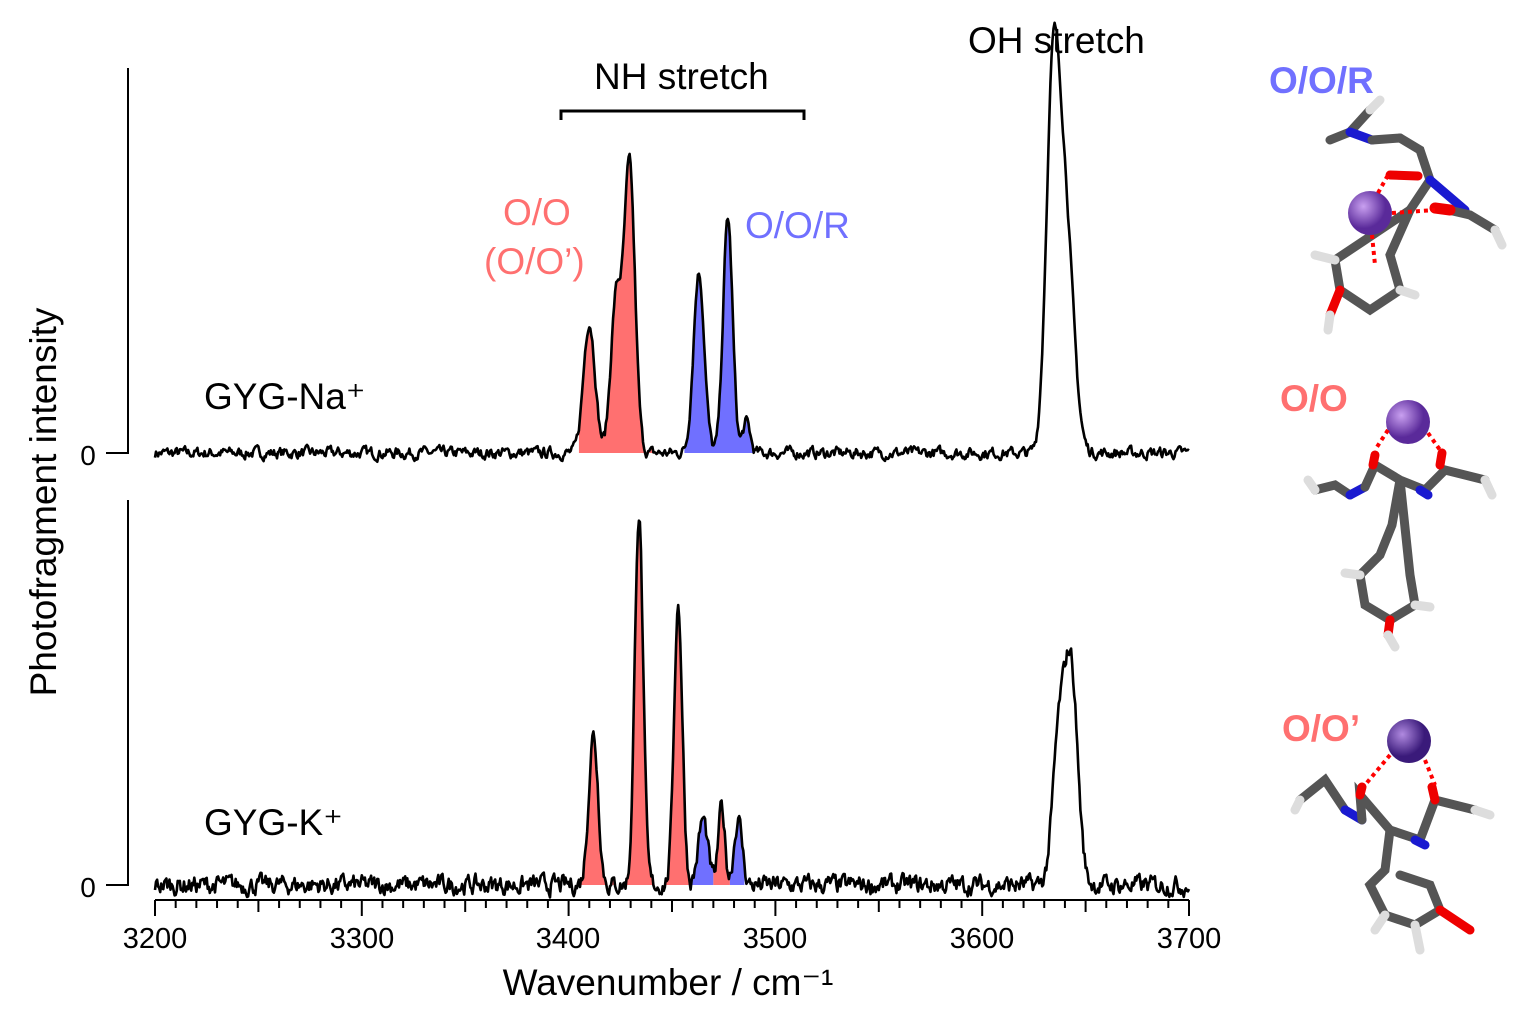  Describe the element at coordinates (672, 939) in the screenshot. I see `x-tick-labels: 3200 3300 3400 3500 3600 3700` at that location.